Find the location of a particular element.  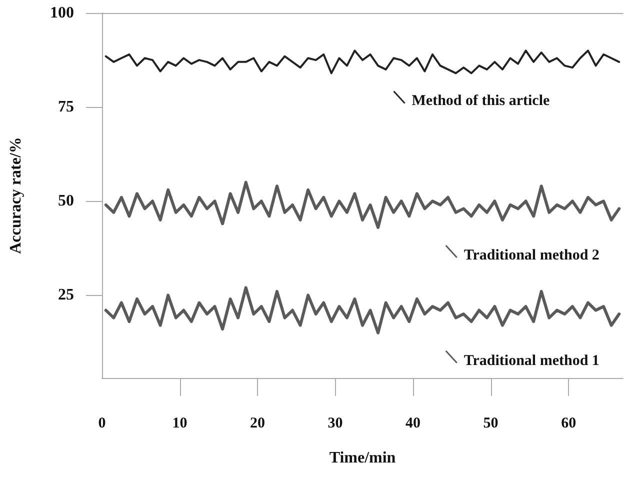

x-tick-label: 20 is located at coordinates (258, 424).